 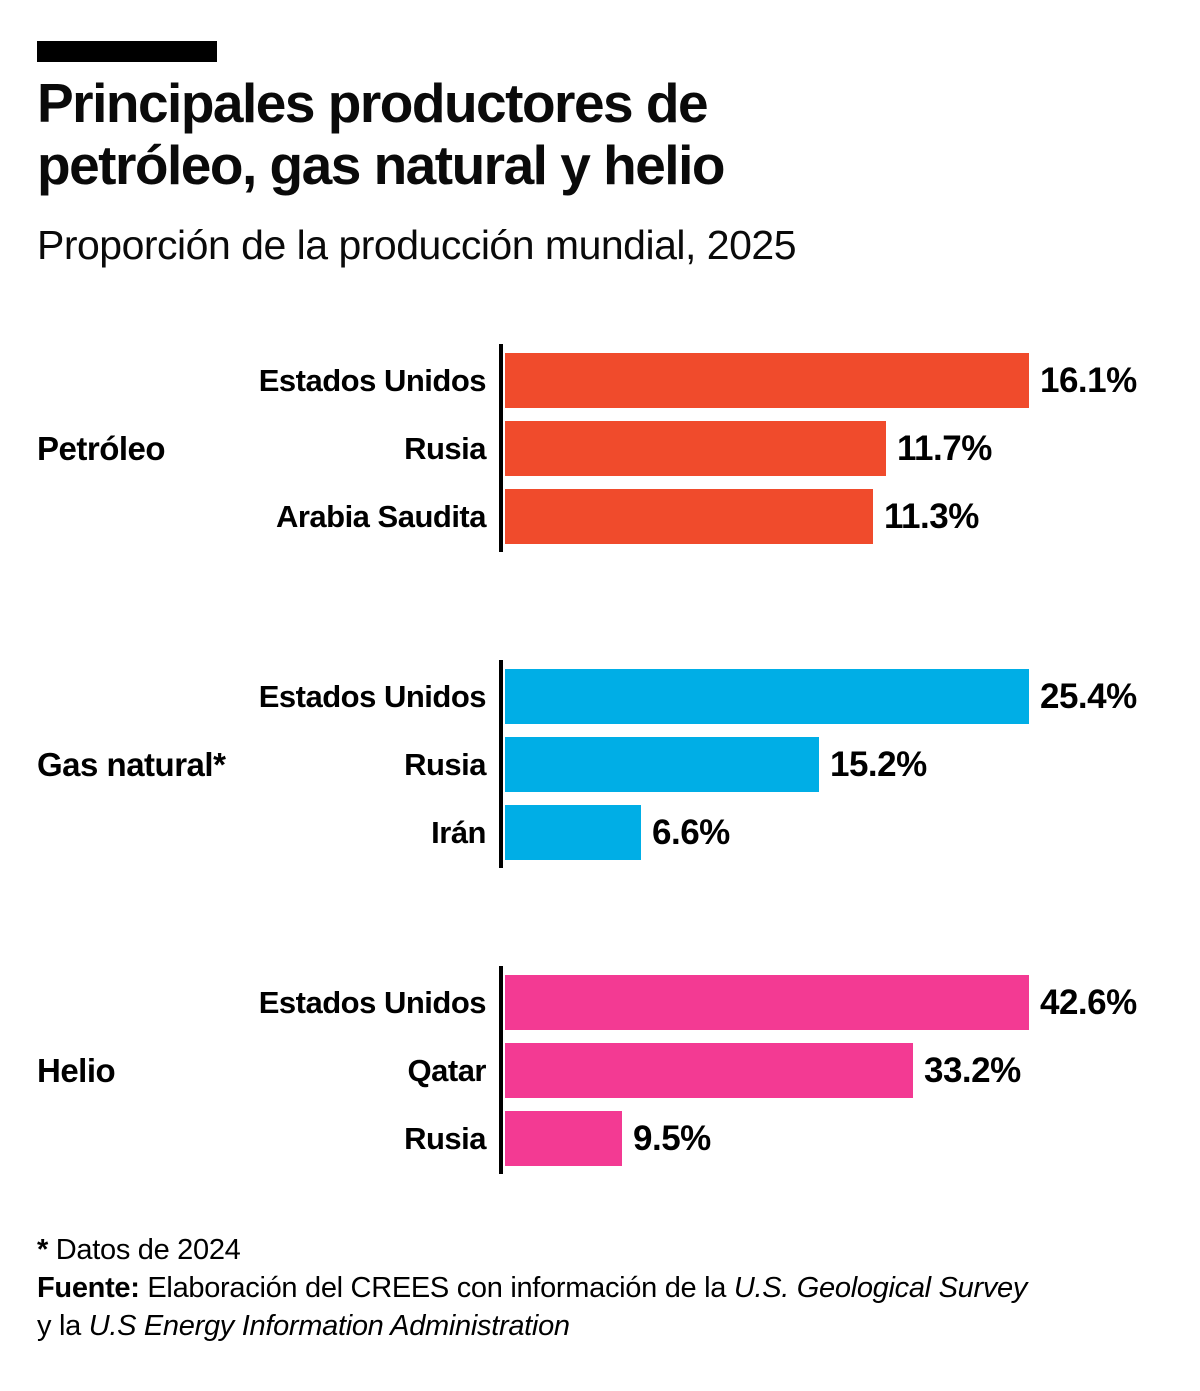 What do you see at coordinates (447, 1070) in the screenshot?
I see `category-label: Qatar` at bounding box center [447, 1070].